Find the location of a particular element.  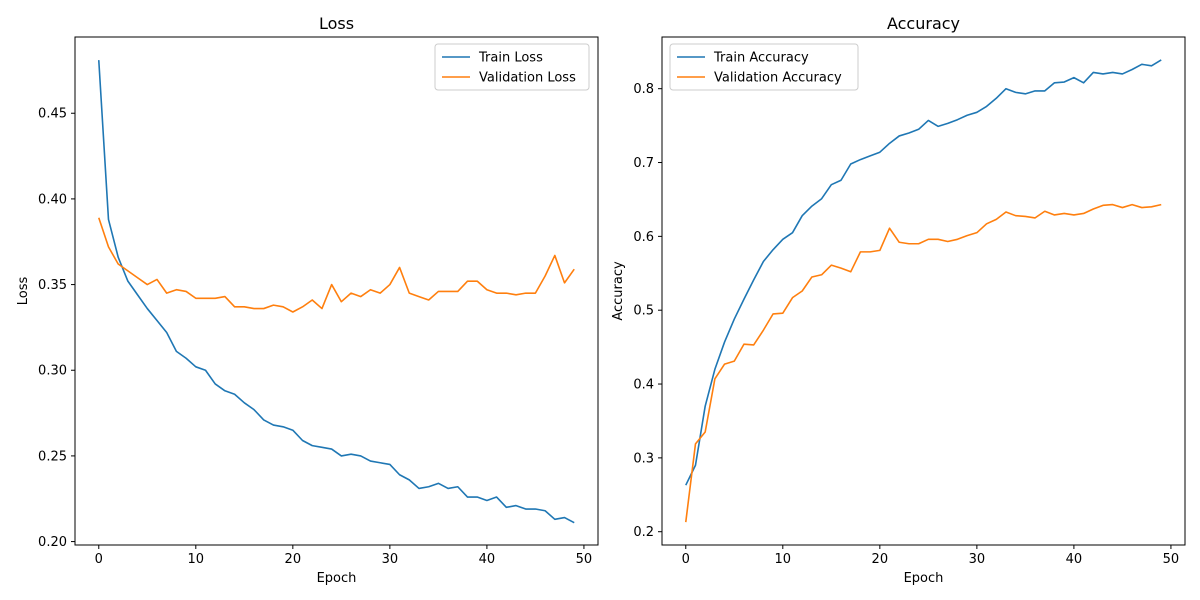

loss-legend-box is located at coordinates (512, 67).